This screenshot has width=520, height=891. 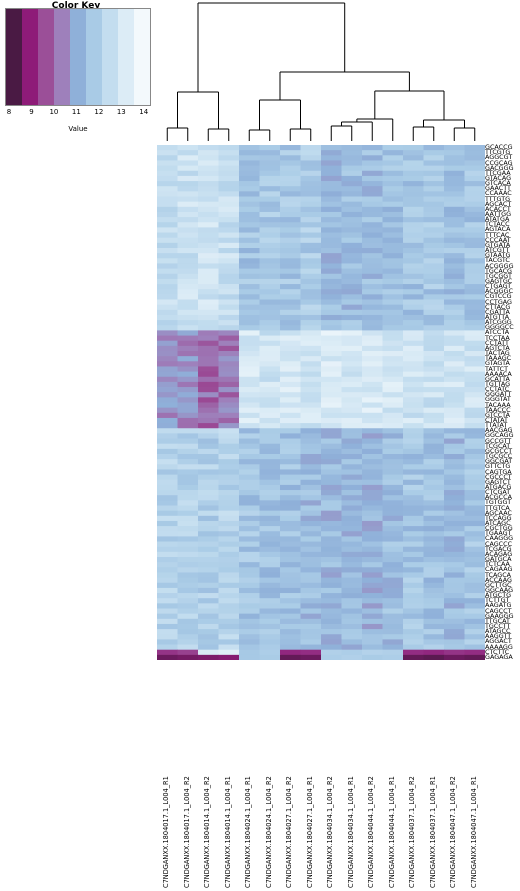 What do you see at coordinates (473, 832) in the screenshot?
I see `column-label: C7NDGANXX.1804047.1_L004_R1` at bounding box center [473, 832].